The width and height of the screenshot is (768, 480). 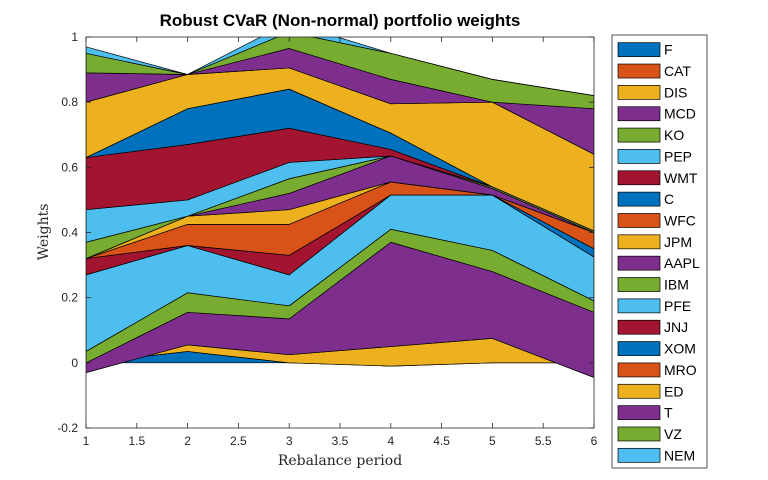 What do you see at coordinates (639, 284) in the screenshot?
I see `legend-swatch-ibm` at bounding box center [639, 284].